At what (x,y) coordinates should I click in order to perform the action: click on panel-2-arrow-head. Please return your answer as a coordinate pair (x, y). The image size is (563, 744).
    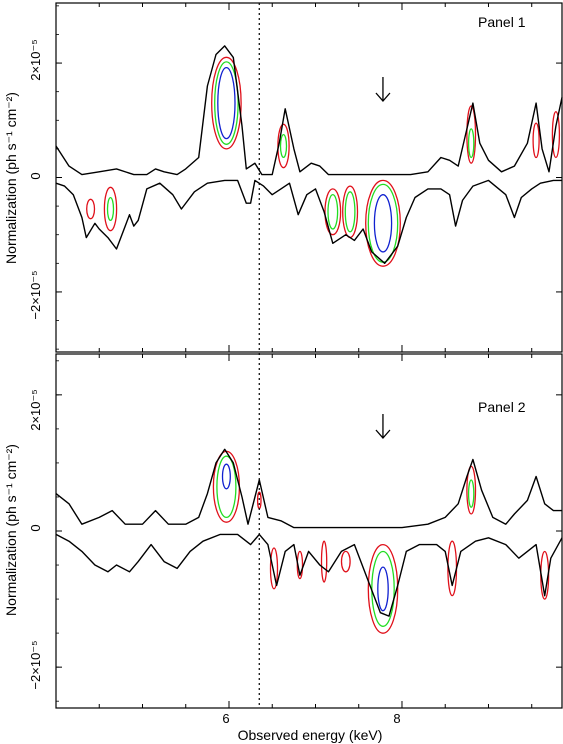
    Looking at the image, I should click on (383, 434).